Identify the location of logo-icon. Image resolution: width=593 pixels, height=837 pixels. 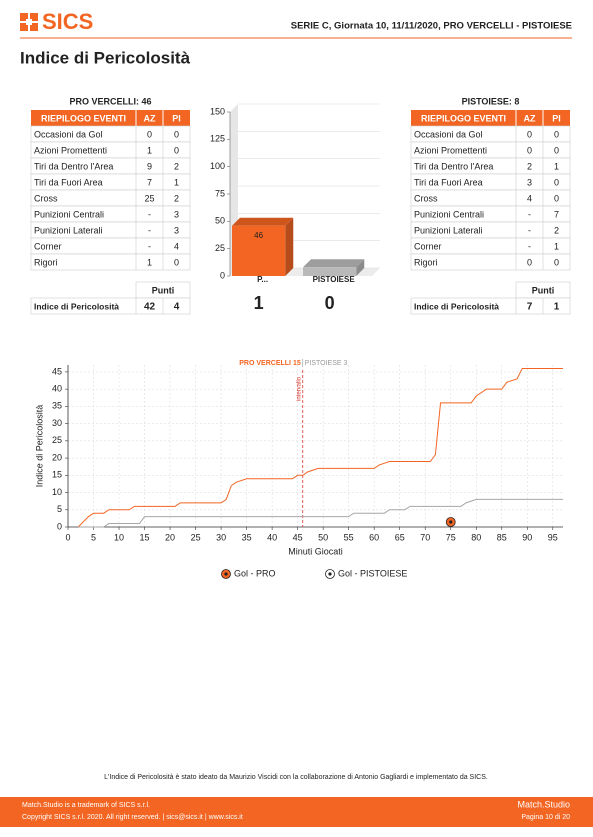
(29, 22).